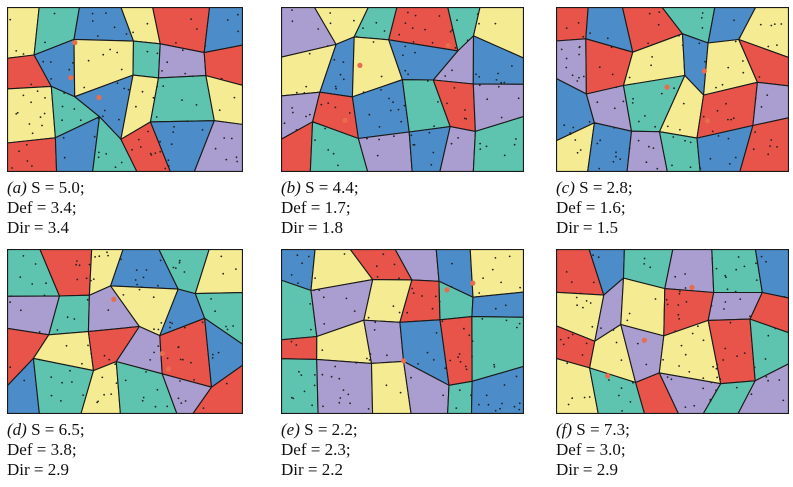  I want to click on caption-e-letter: (e), so click(290, 429).